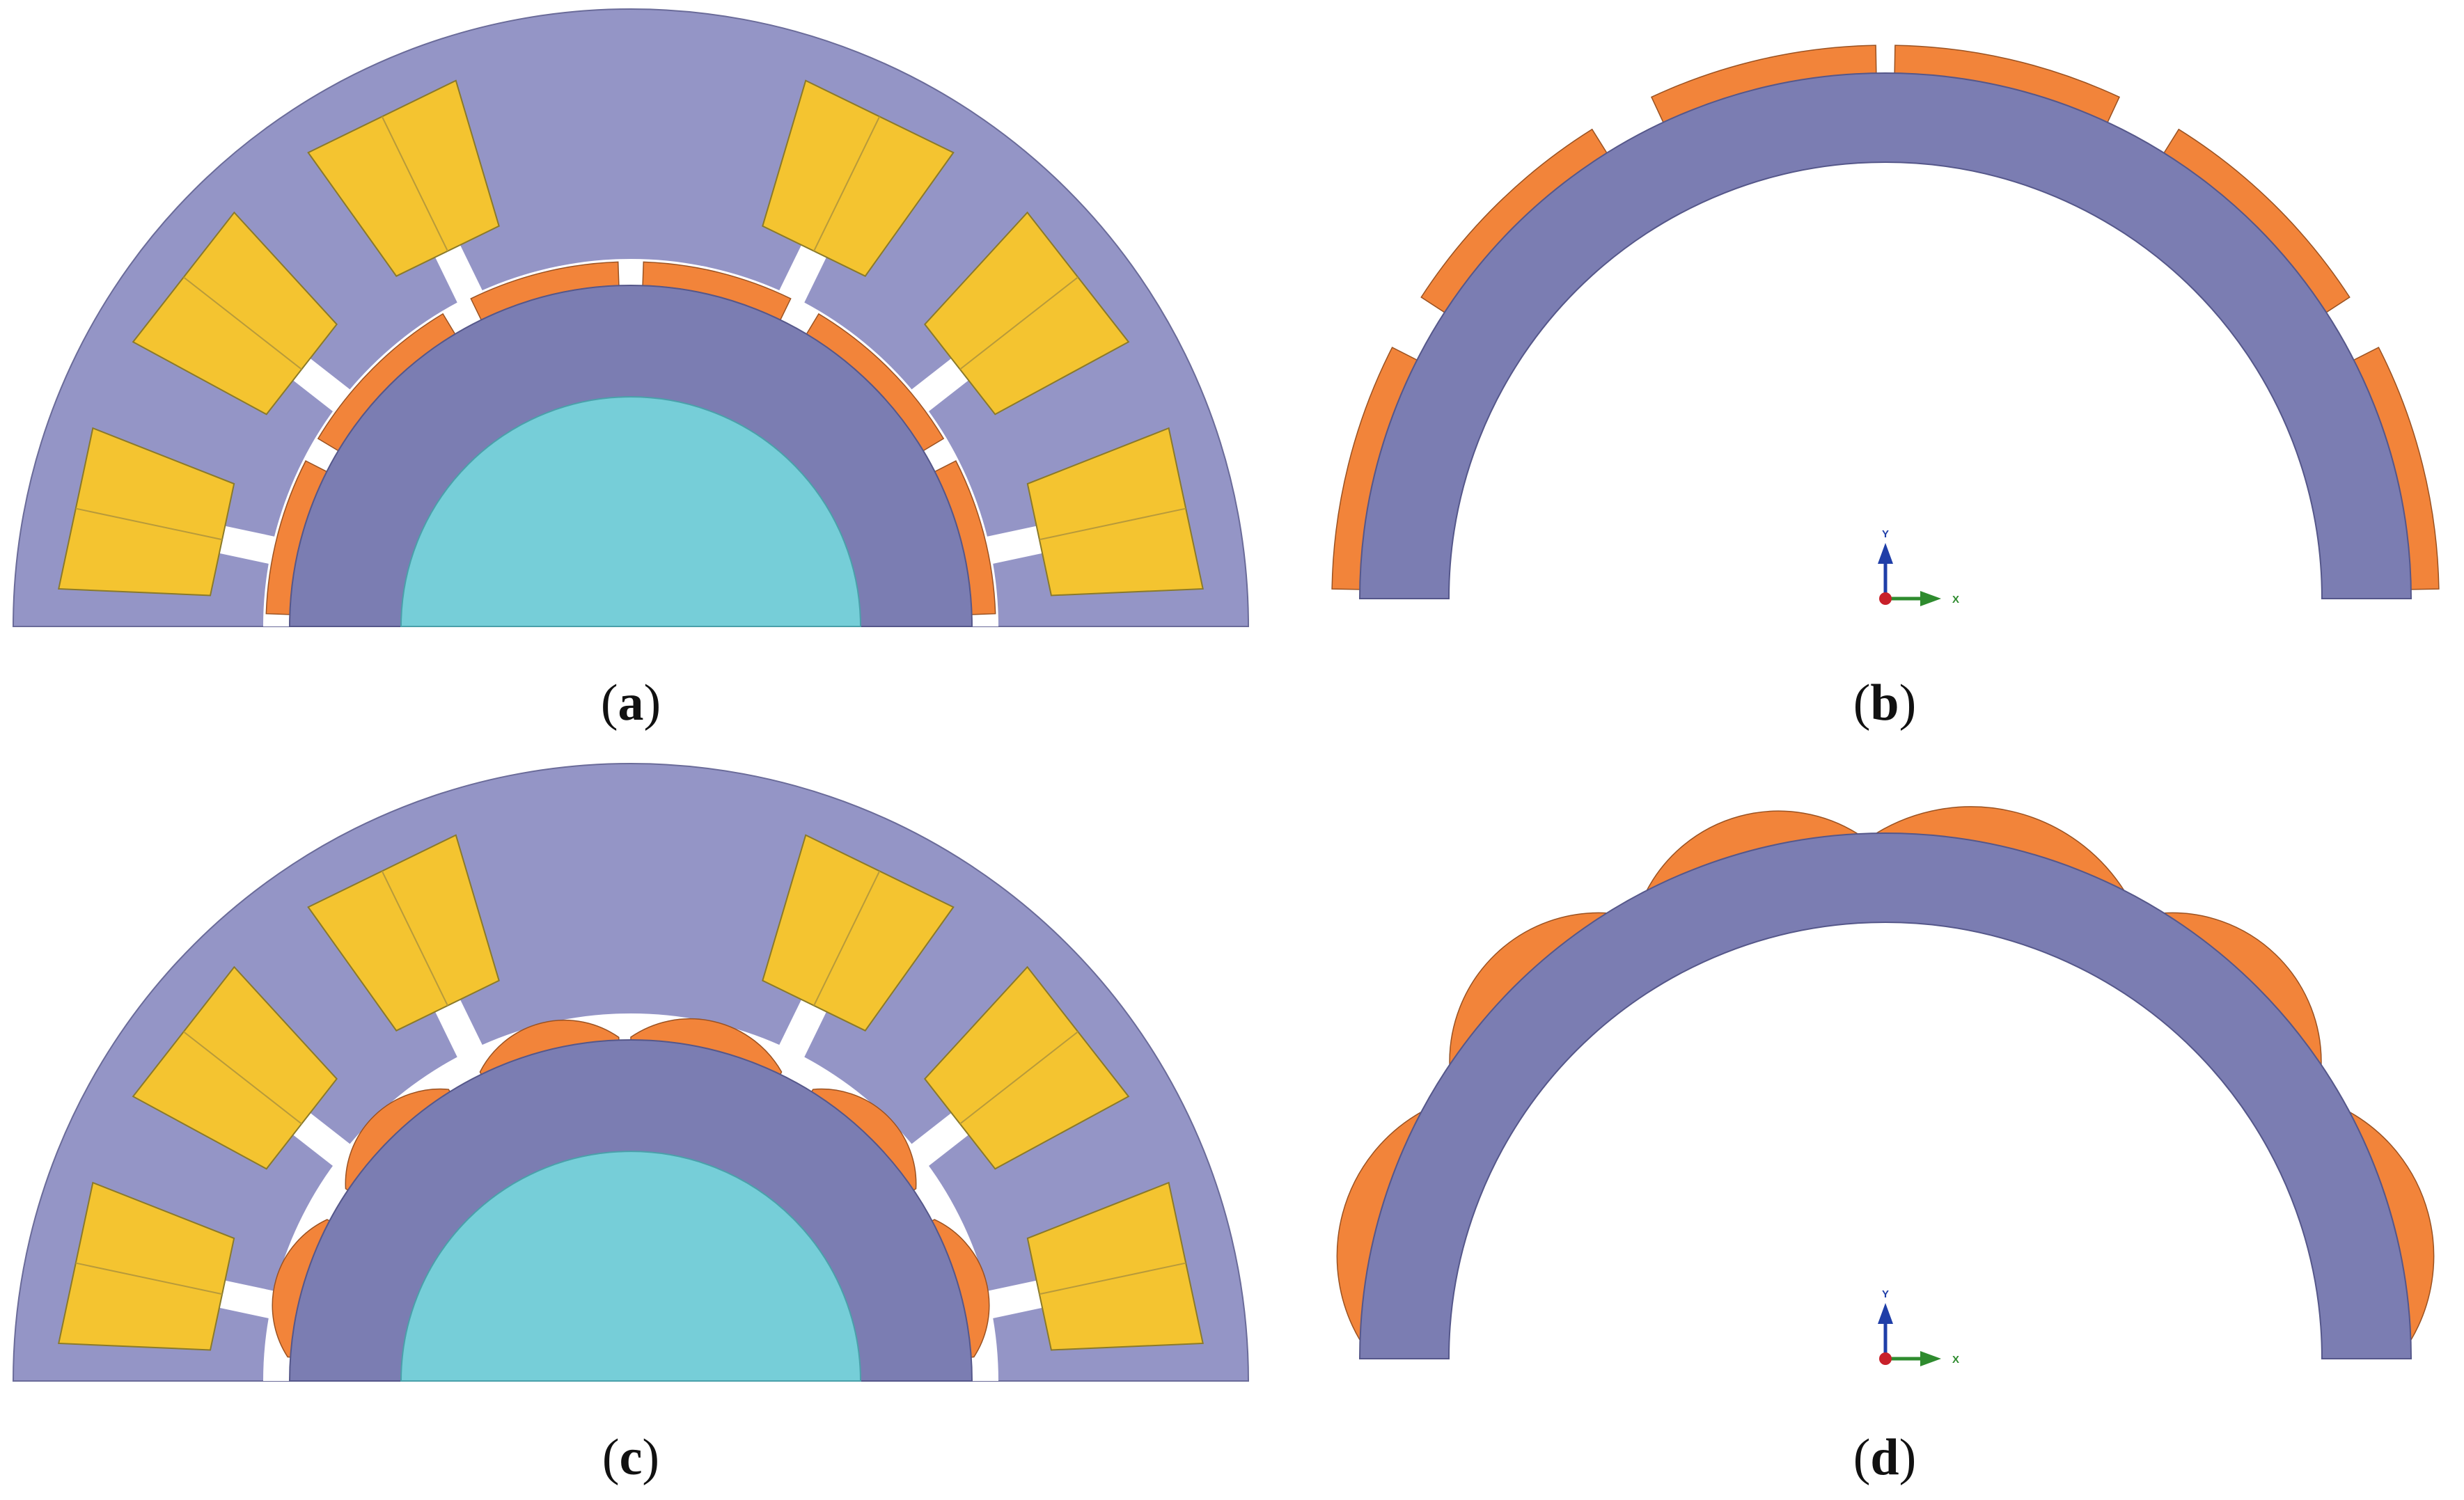 The width and height of the screenshot is (2464, 1500). I want to click on caption-d-letter: d, so click(1884, 1457).